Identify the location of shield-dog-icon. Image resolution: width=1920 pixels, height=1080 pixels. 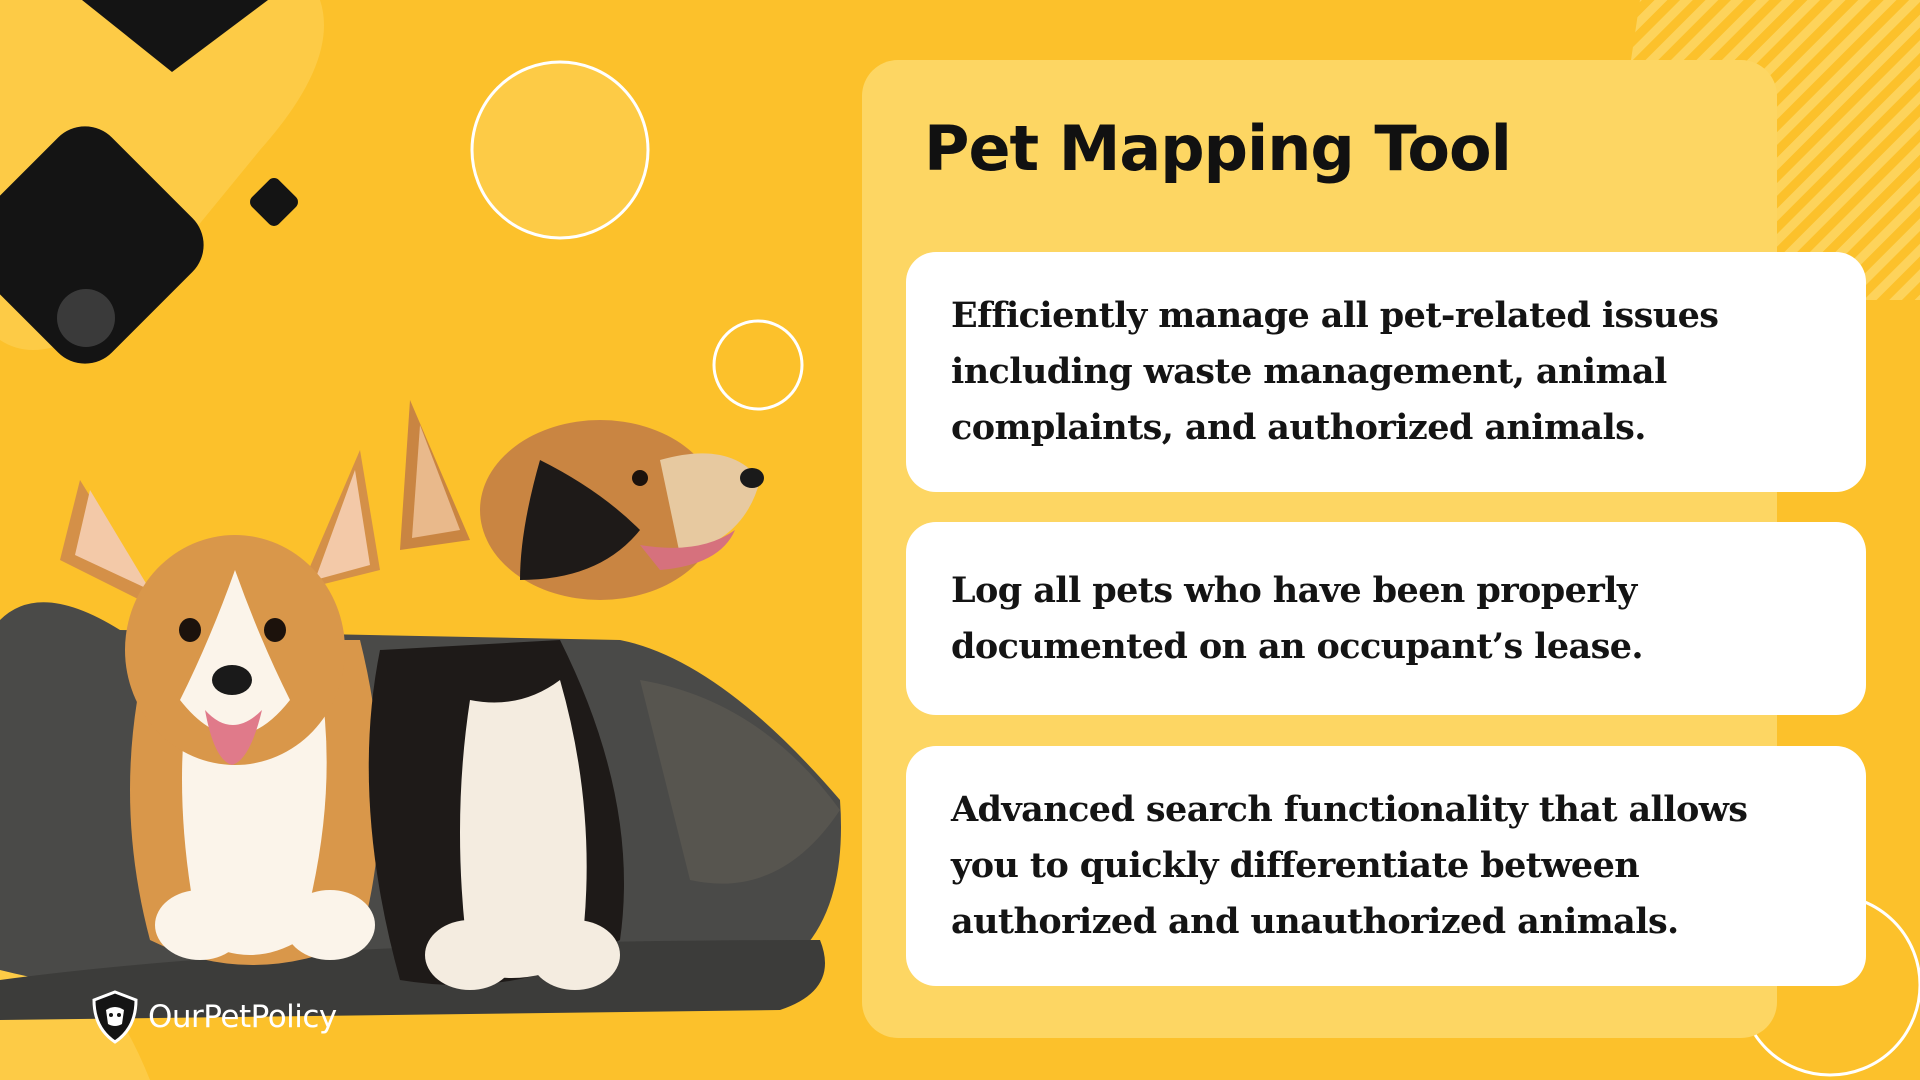
(115, 1017).